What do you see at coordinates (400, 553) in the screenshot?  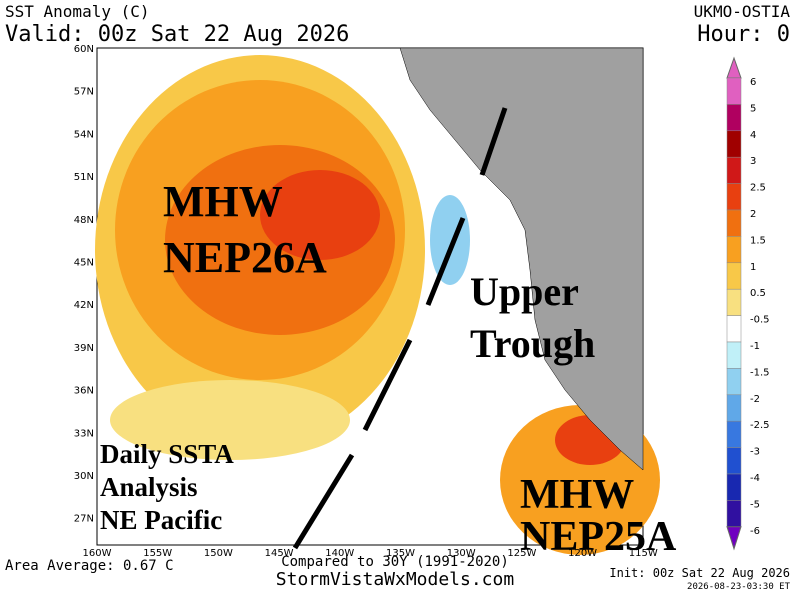 I see `lon-label: 135W` at bounding box center [400, 553].